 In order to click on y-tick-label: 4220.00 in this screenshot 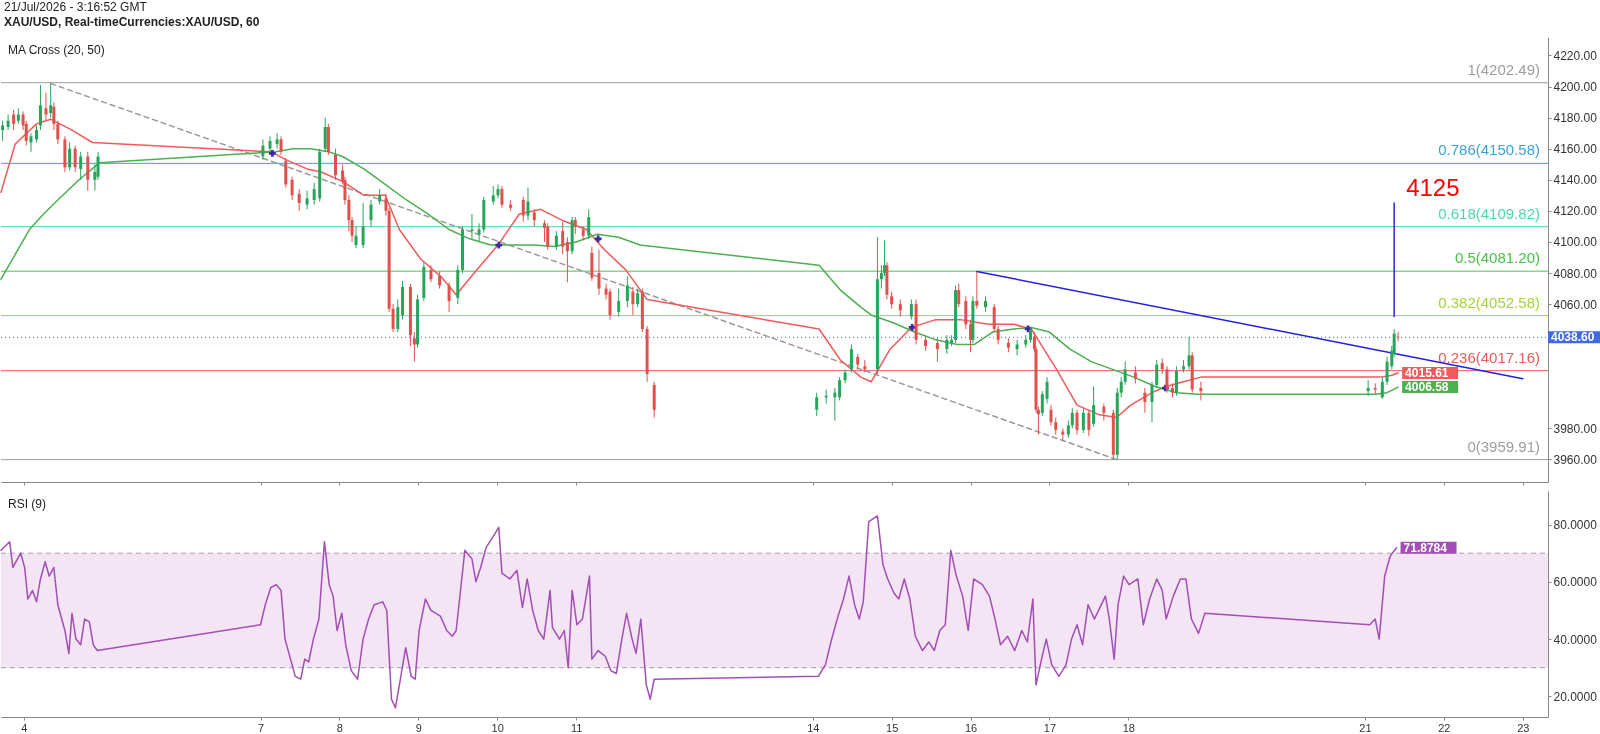, I will do `click(1575, 55)`.